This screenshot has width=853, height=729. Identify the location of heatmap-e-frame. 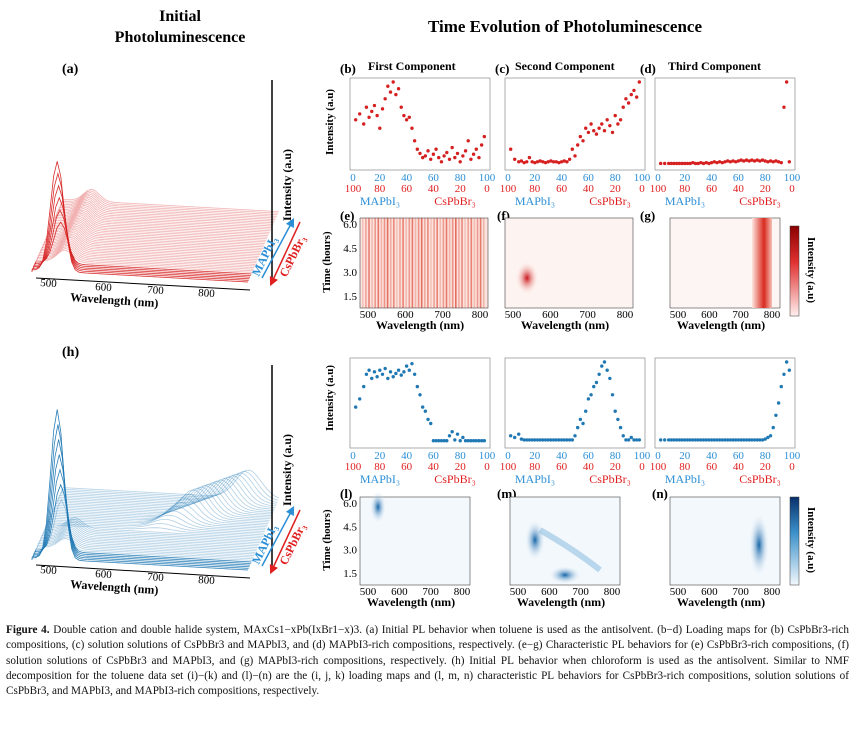
(424, 263).